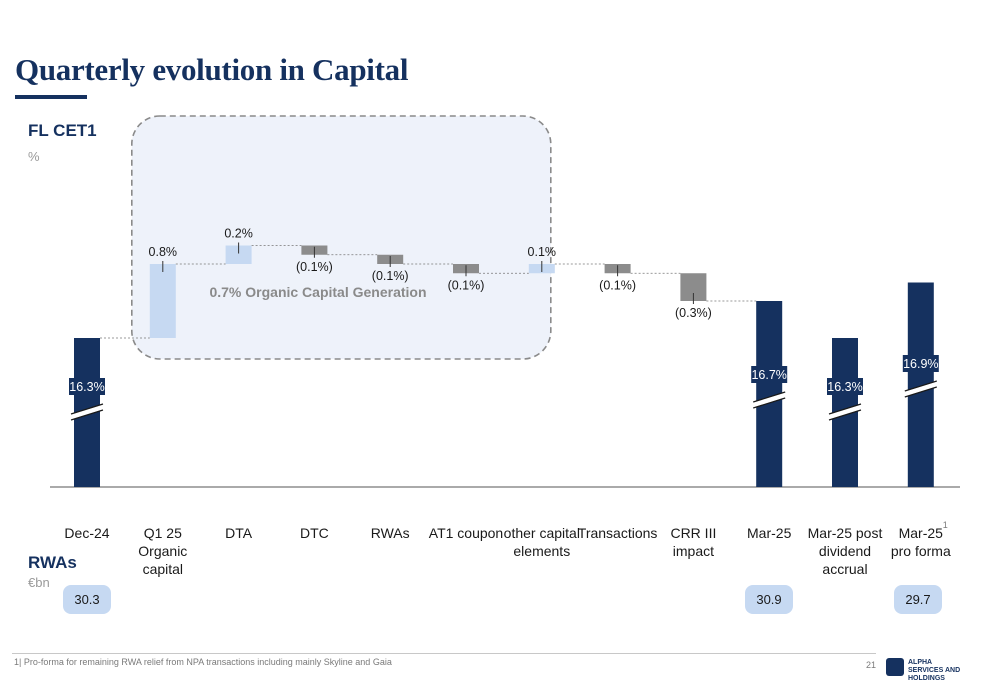 The height and width of the screenshot is (685, 1000). I want to click on value-label-rwas: (0.1%), so click(390, 276).